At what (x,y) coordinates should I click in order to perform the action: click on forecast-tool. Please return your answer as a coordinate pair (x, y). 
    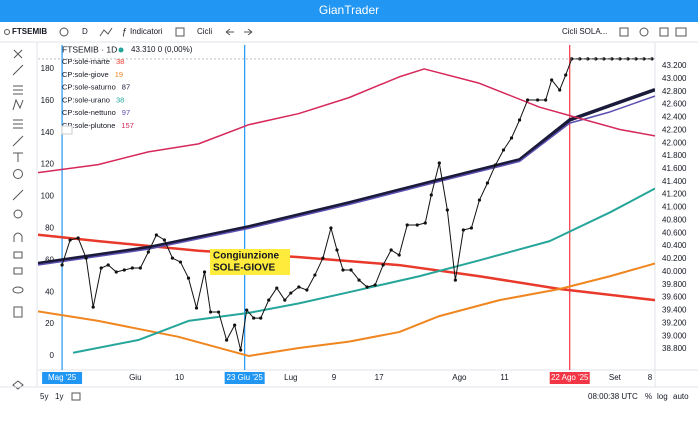
    Looking at the image, I should click on (18, 124).